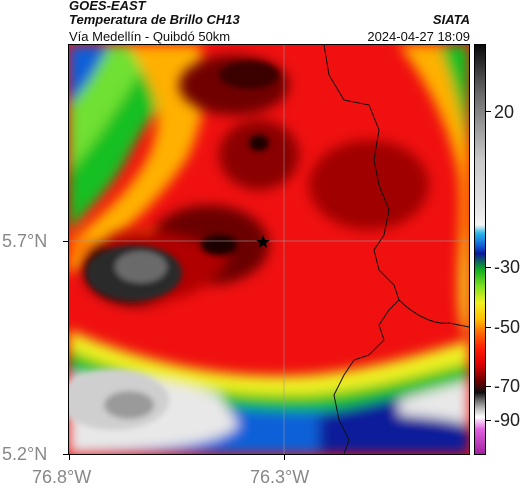 The image size is (526, 491). Describe the element at coordinates (62, 477) in the screenshot. I see `lon-tick-label: 76.8°W` at that location.